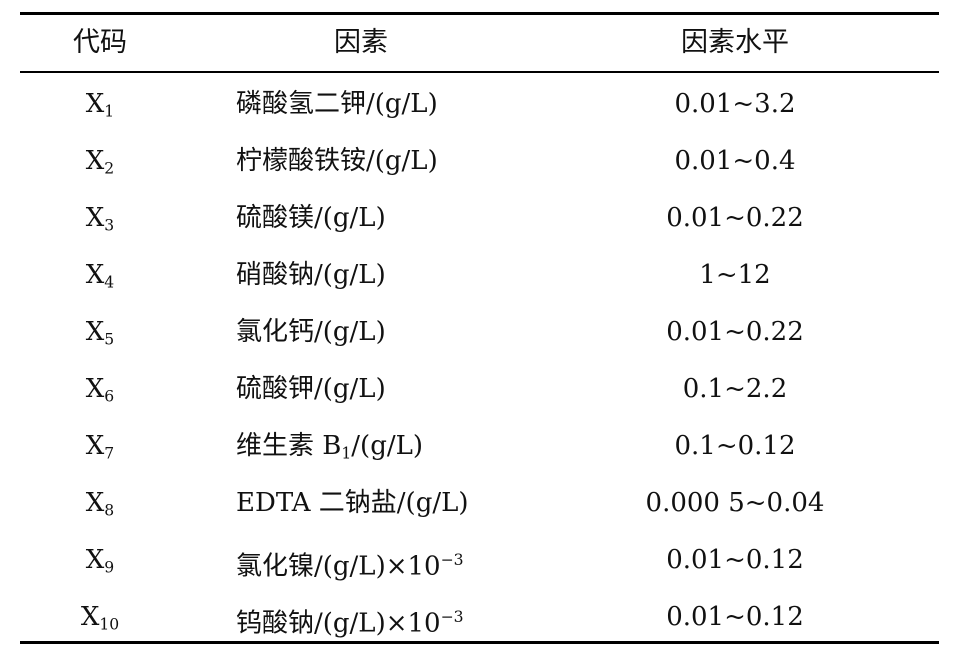 The image size is (959, 670). What do you see at coordinates (479, 218) in the screenshot?
I see `table-row: X3 硫酸镁/(g/L) 0.01~0.22` at bounding box center [479, 218].